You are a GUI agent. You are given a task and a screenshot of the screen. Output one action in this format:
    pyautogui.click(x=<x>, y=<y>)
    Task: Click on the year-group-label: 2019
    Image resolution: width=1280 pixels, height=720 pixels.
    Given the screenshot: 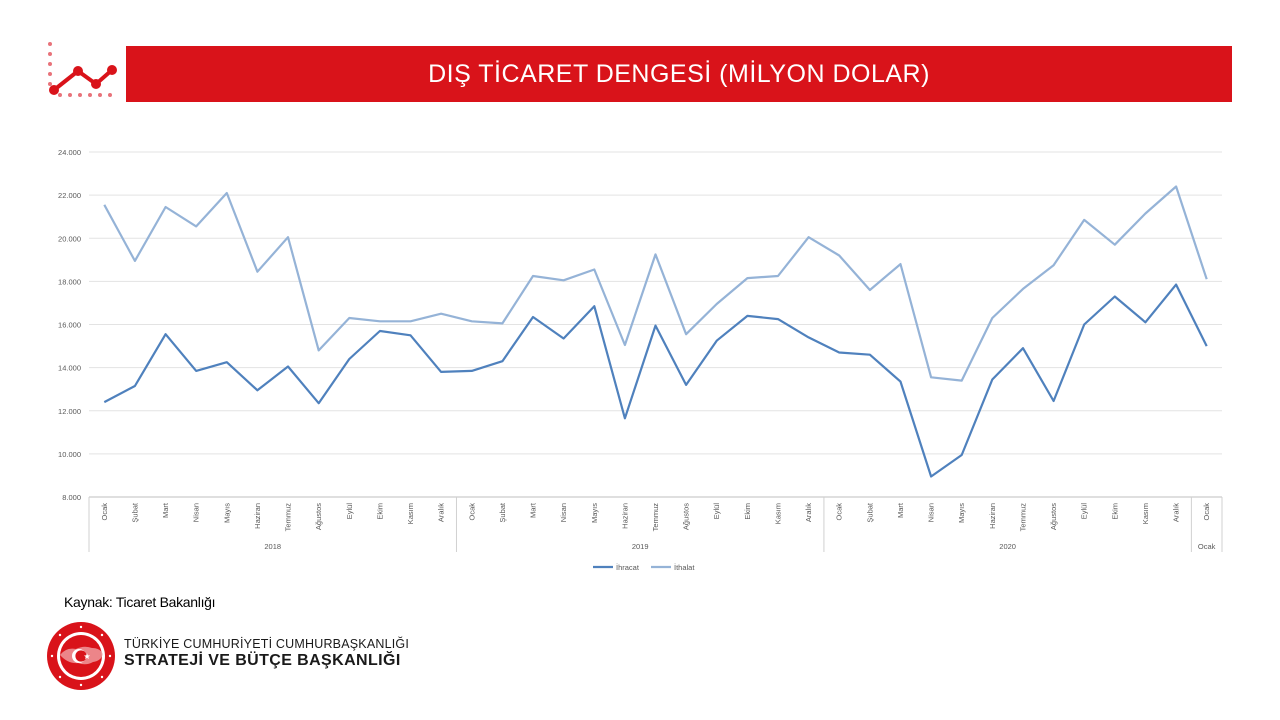 What is the action you would take?
    pyautogui.click(x=640, y=546)
    